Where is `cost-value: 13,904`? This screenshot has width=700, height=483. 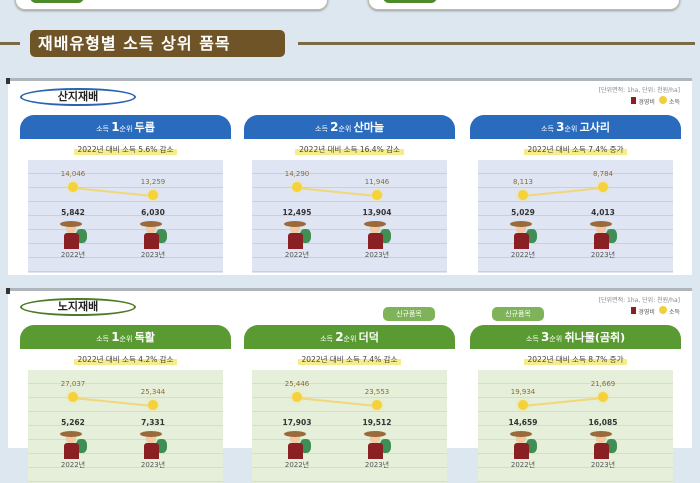
cost-value: 13,904 is located at coordinates (377, 212).